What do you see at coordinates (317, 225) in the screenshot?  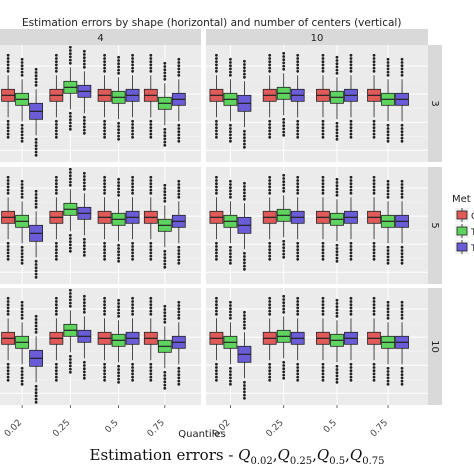 I see `facet-panel` at bounding box center [317, 225].